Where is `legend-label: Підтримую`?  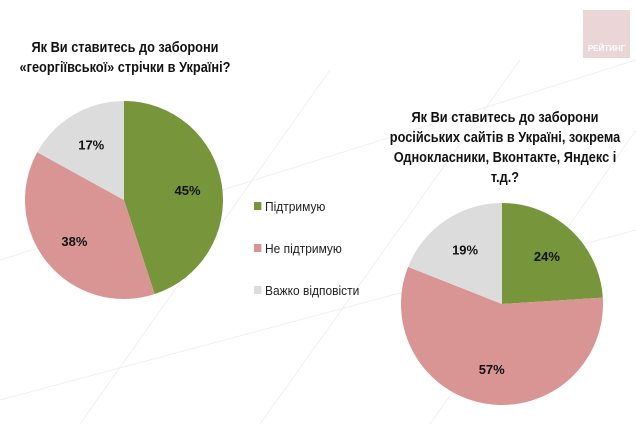
legend-label: Підтримую is located at coordinates (295, 206).